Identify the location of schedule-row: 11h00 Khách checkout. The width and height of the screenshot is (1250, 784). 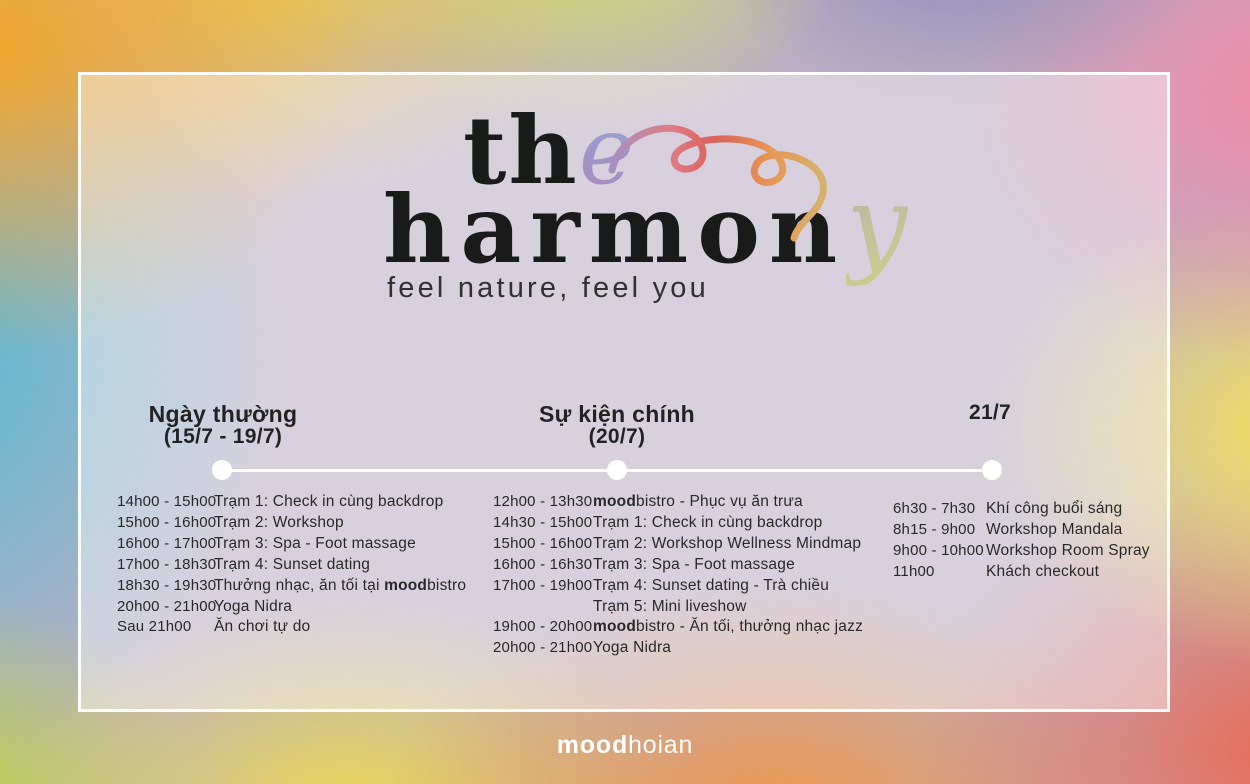
(1021, 572).